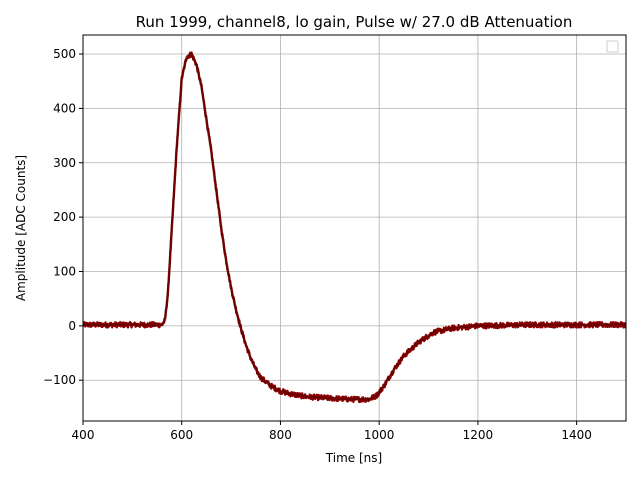  Describe the element at coordinates (59, 380) in the screenshot. I see `y-tick-label: −100` at that location.